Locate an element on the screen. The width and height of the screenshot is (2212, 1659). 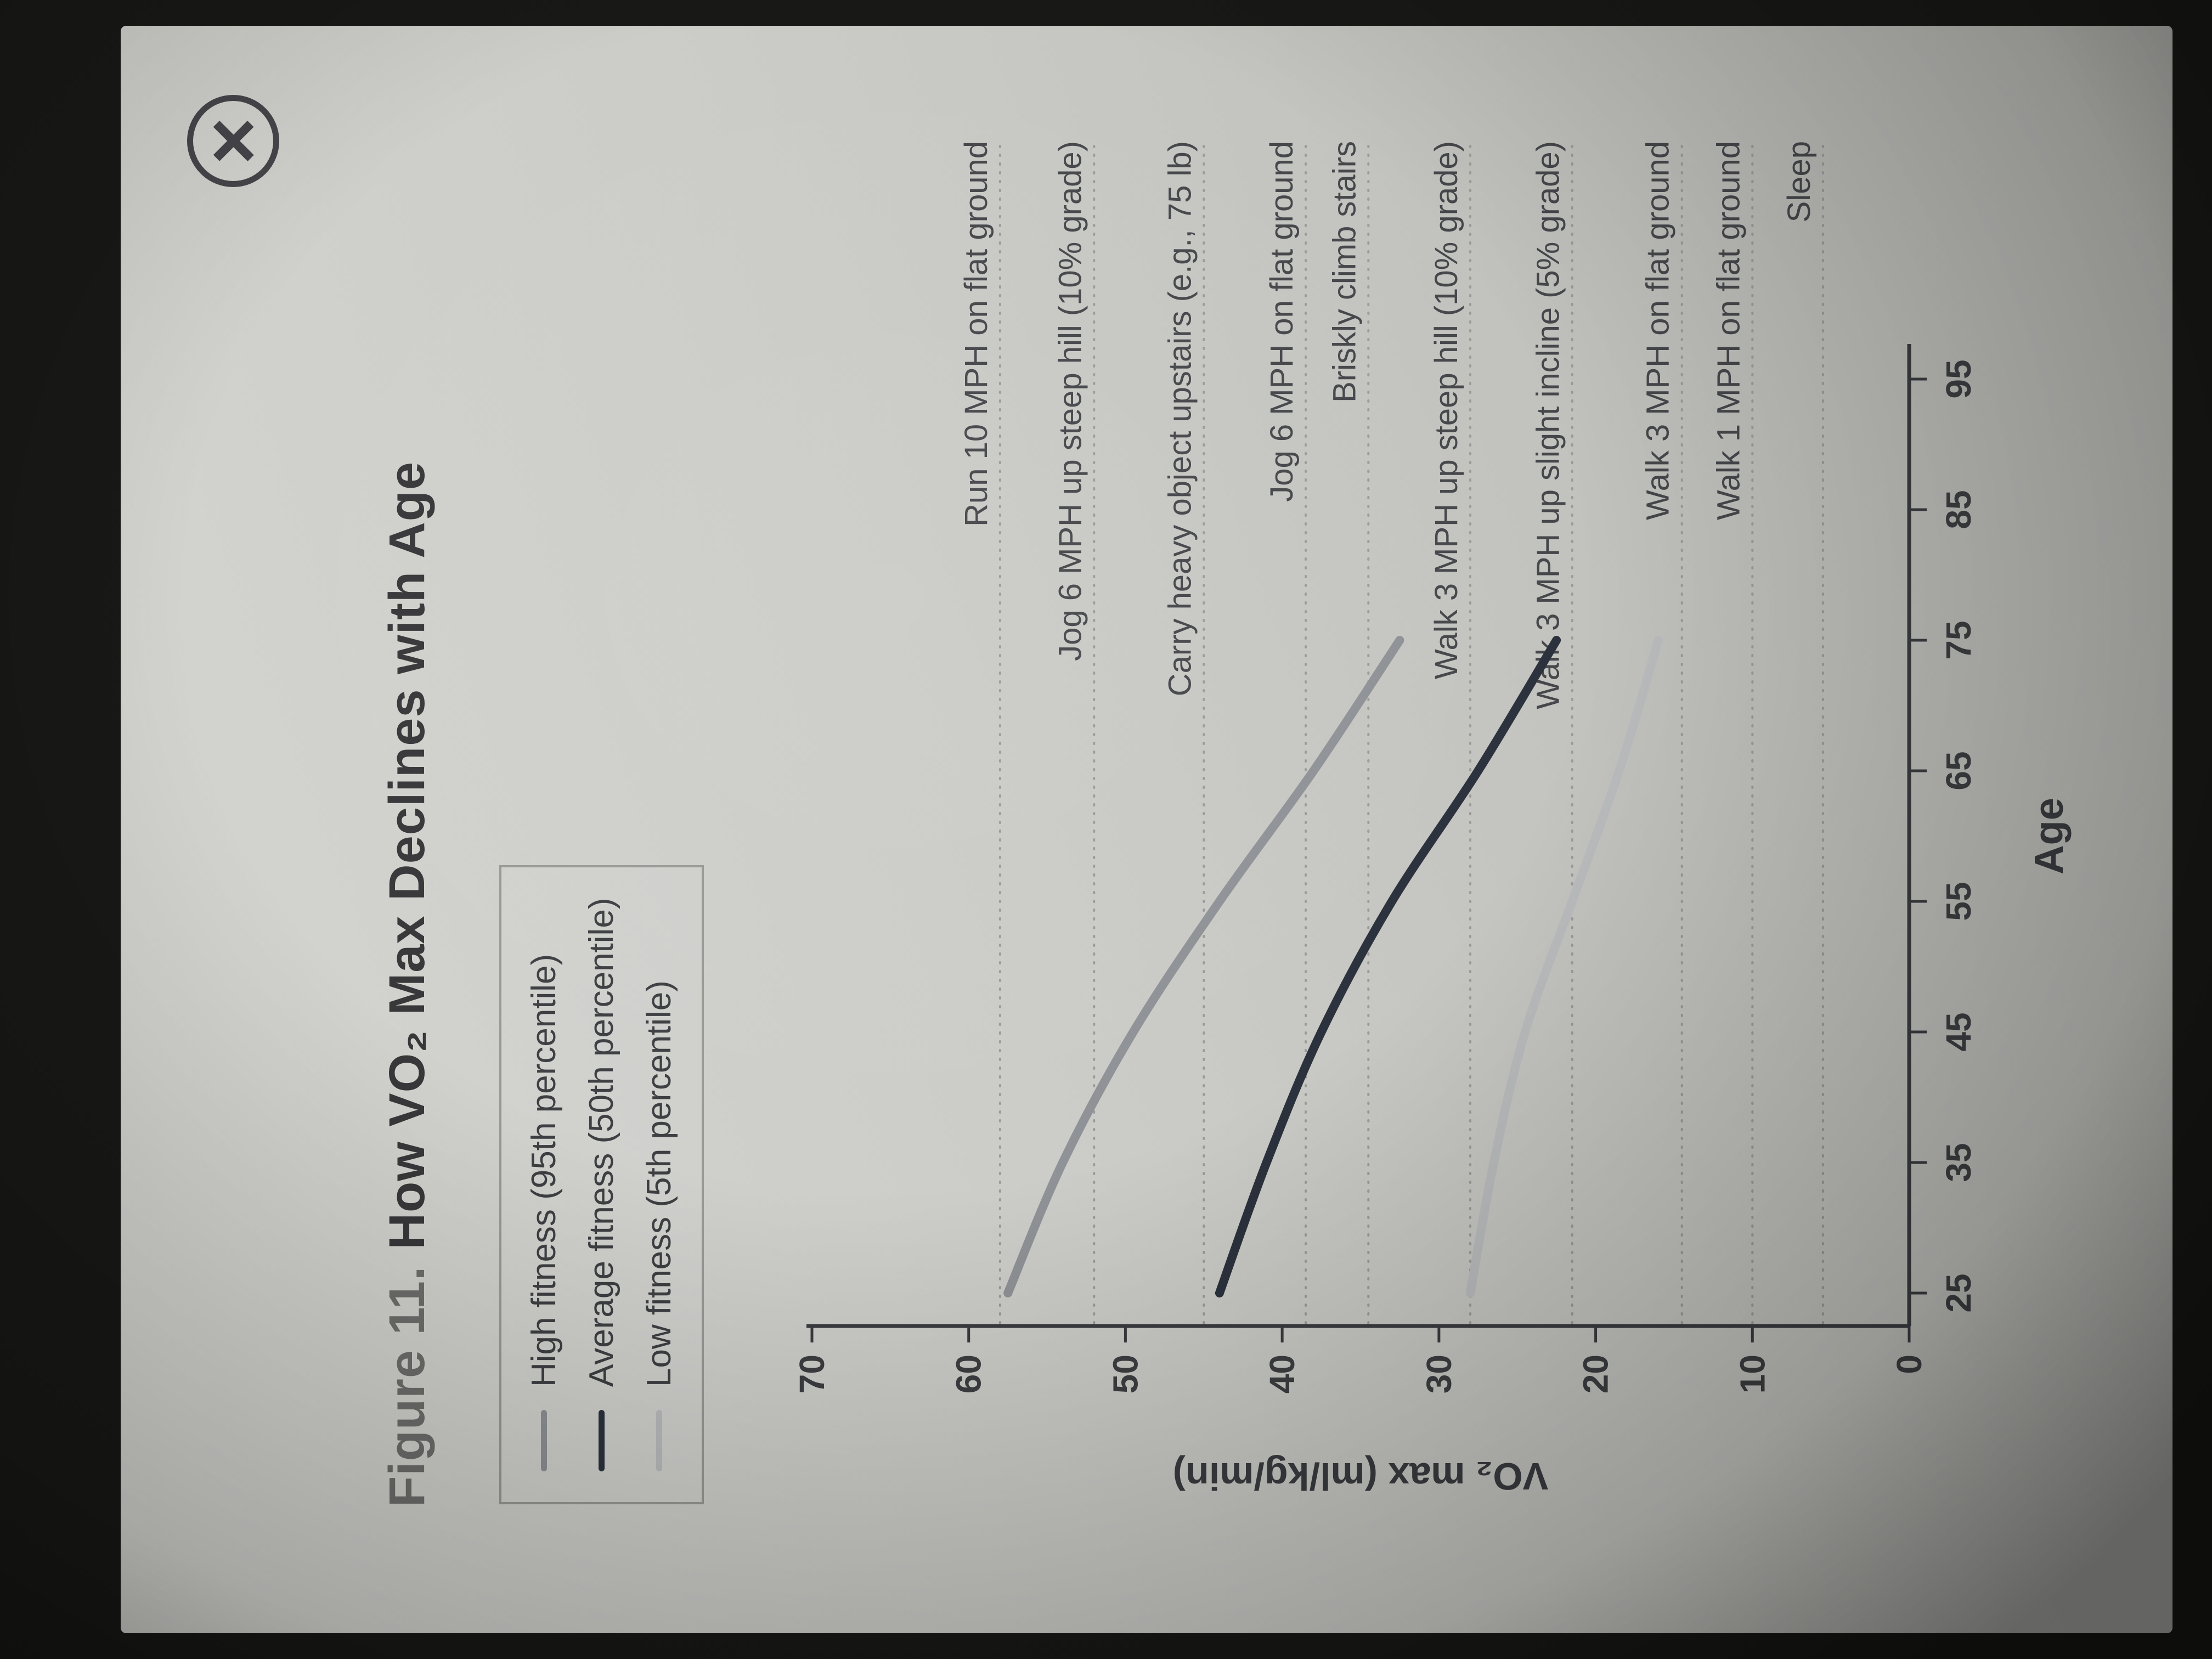
x-tick-label: 75 is located at coordinates (1958, 639).